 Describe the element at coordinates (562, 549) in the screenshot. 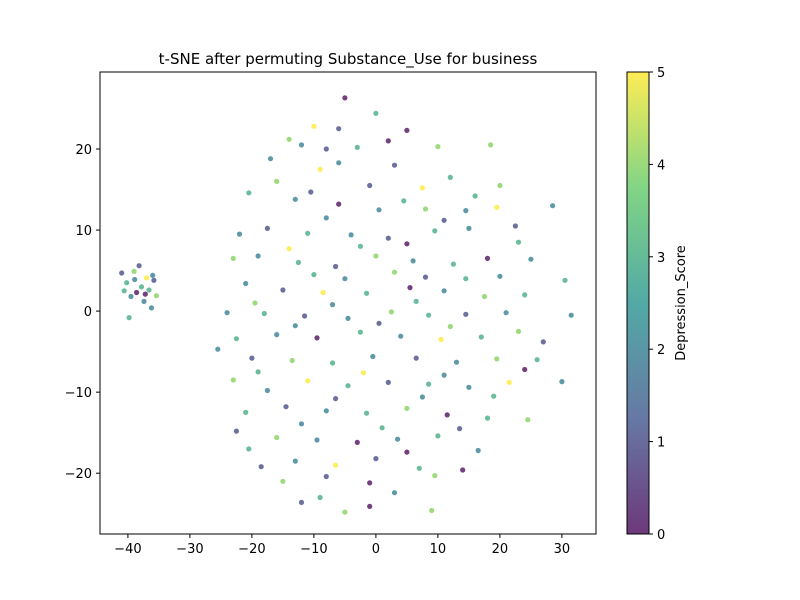

I see `x-tick-label: 30` at that location.